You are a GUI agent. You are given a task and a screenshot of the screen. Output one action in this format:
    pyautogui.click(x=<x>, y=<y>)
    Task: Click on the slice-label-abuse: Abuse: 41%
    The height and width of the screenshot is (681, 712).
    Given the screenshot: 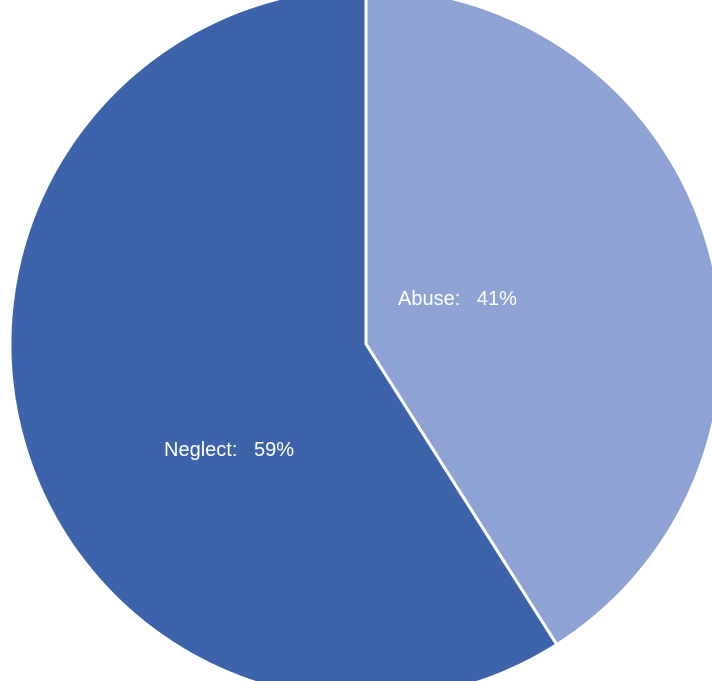 What is the action you would take?
    pyautogui.click(x=457, y=299)
    